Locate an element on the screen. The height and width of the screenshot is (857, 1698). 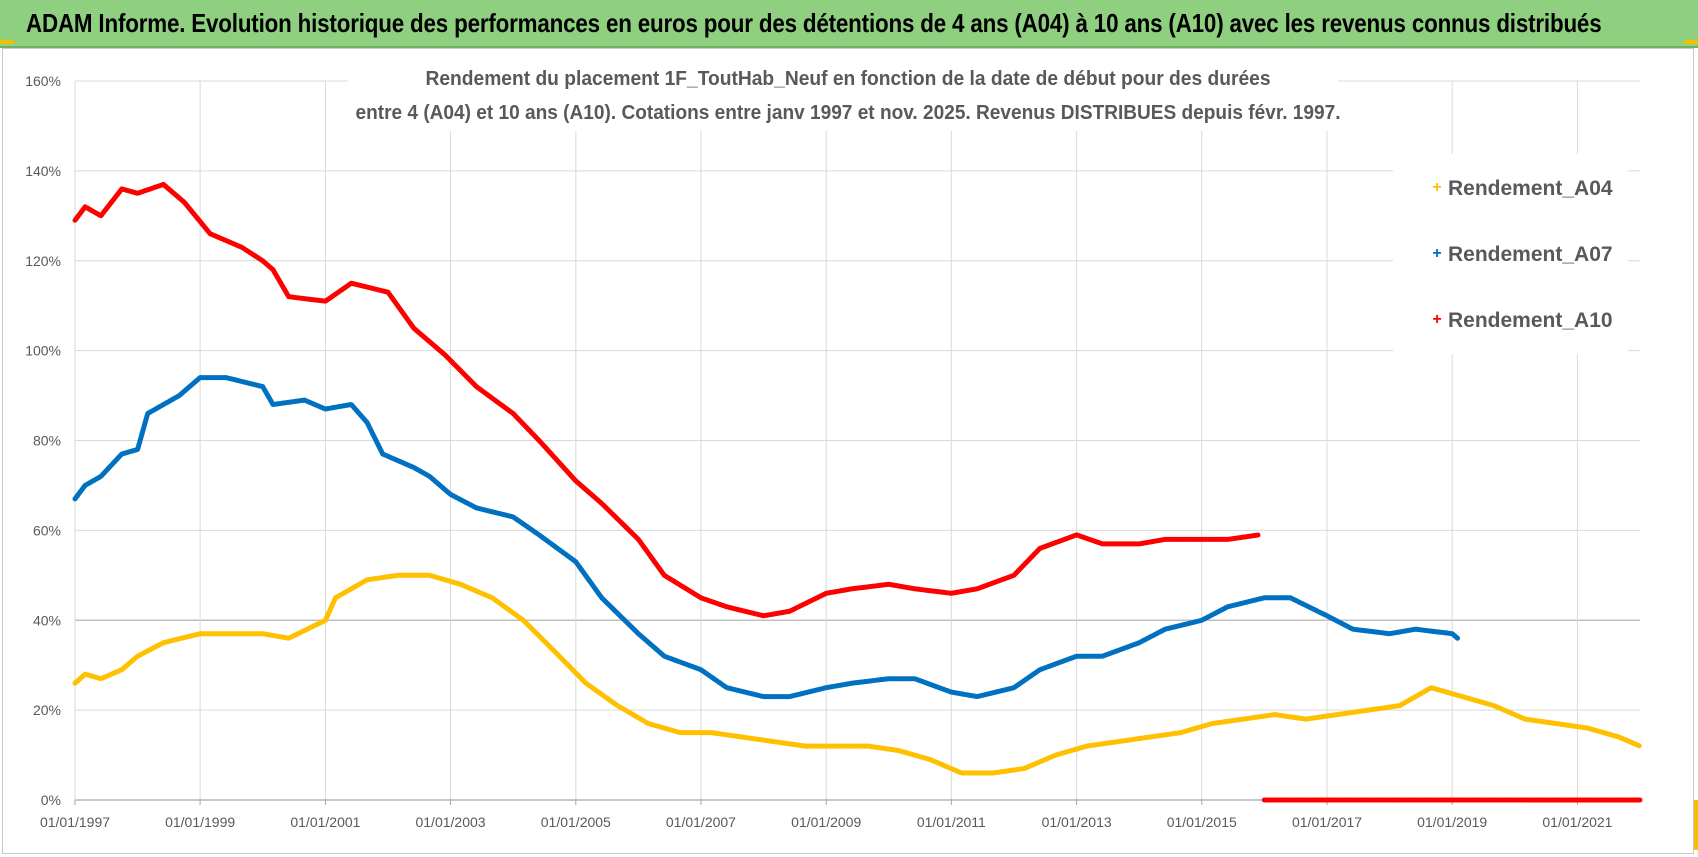
x-tick-label: 01/01/2015 is located at coordinates (1202, 822).